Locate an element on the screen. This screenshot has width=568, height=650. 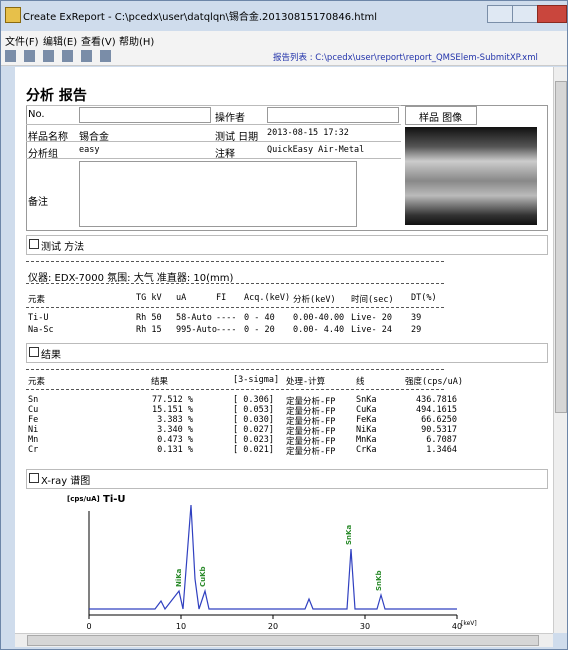
table-cell: 0.00-40.00 is located at coordinates (319, 318).